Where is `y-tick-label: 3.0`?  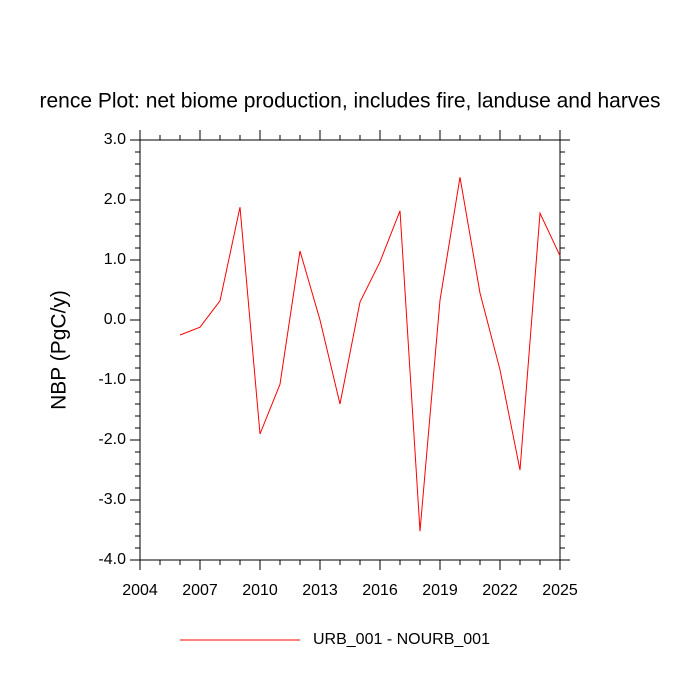 y-tick-label: 3.0 is located at coordinates (115, 139).